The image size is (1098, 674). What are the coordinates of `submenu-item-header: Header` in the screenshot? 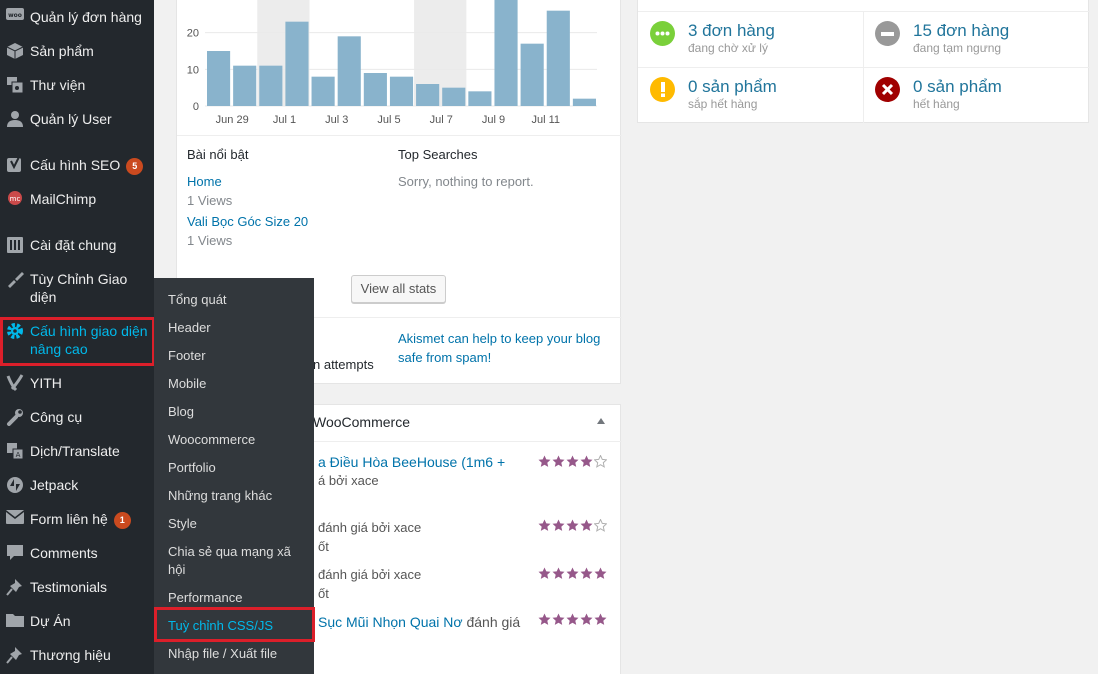 It's located at (189, 327).